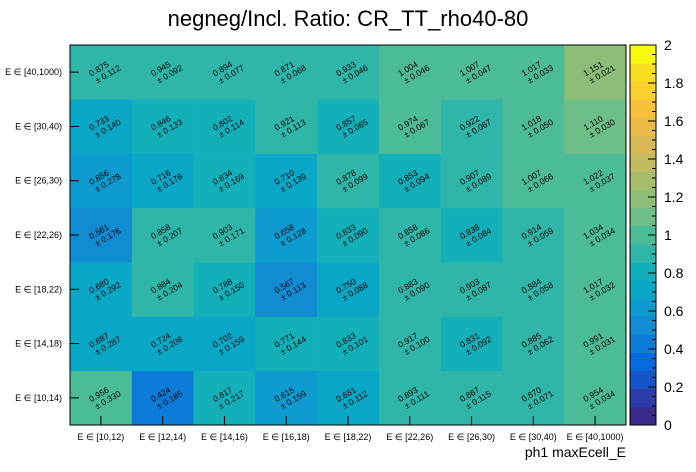 This screenshot has width=696, height=472. Describe the element at coordinates (38, 126) in the screenshot. I see `y-tick-label: E ∈ [30,40)` at that location.